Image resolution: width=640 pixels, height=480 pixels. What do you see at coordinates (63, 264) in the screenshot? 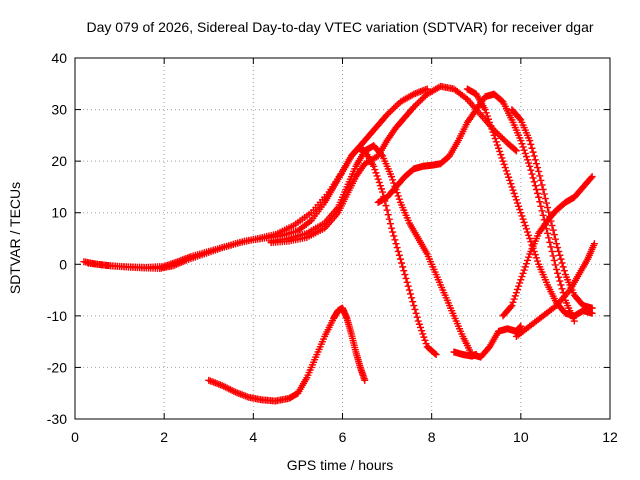
I see `y-tick-label: 0` at bounding box center [63, 264].